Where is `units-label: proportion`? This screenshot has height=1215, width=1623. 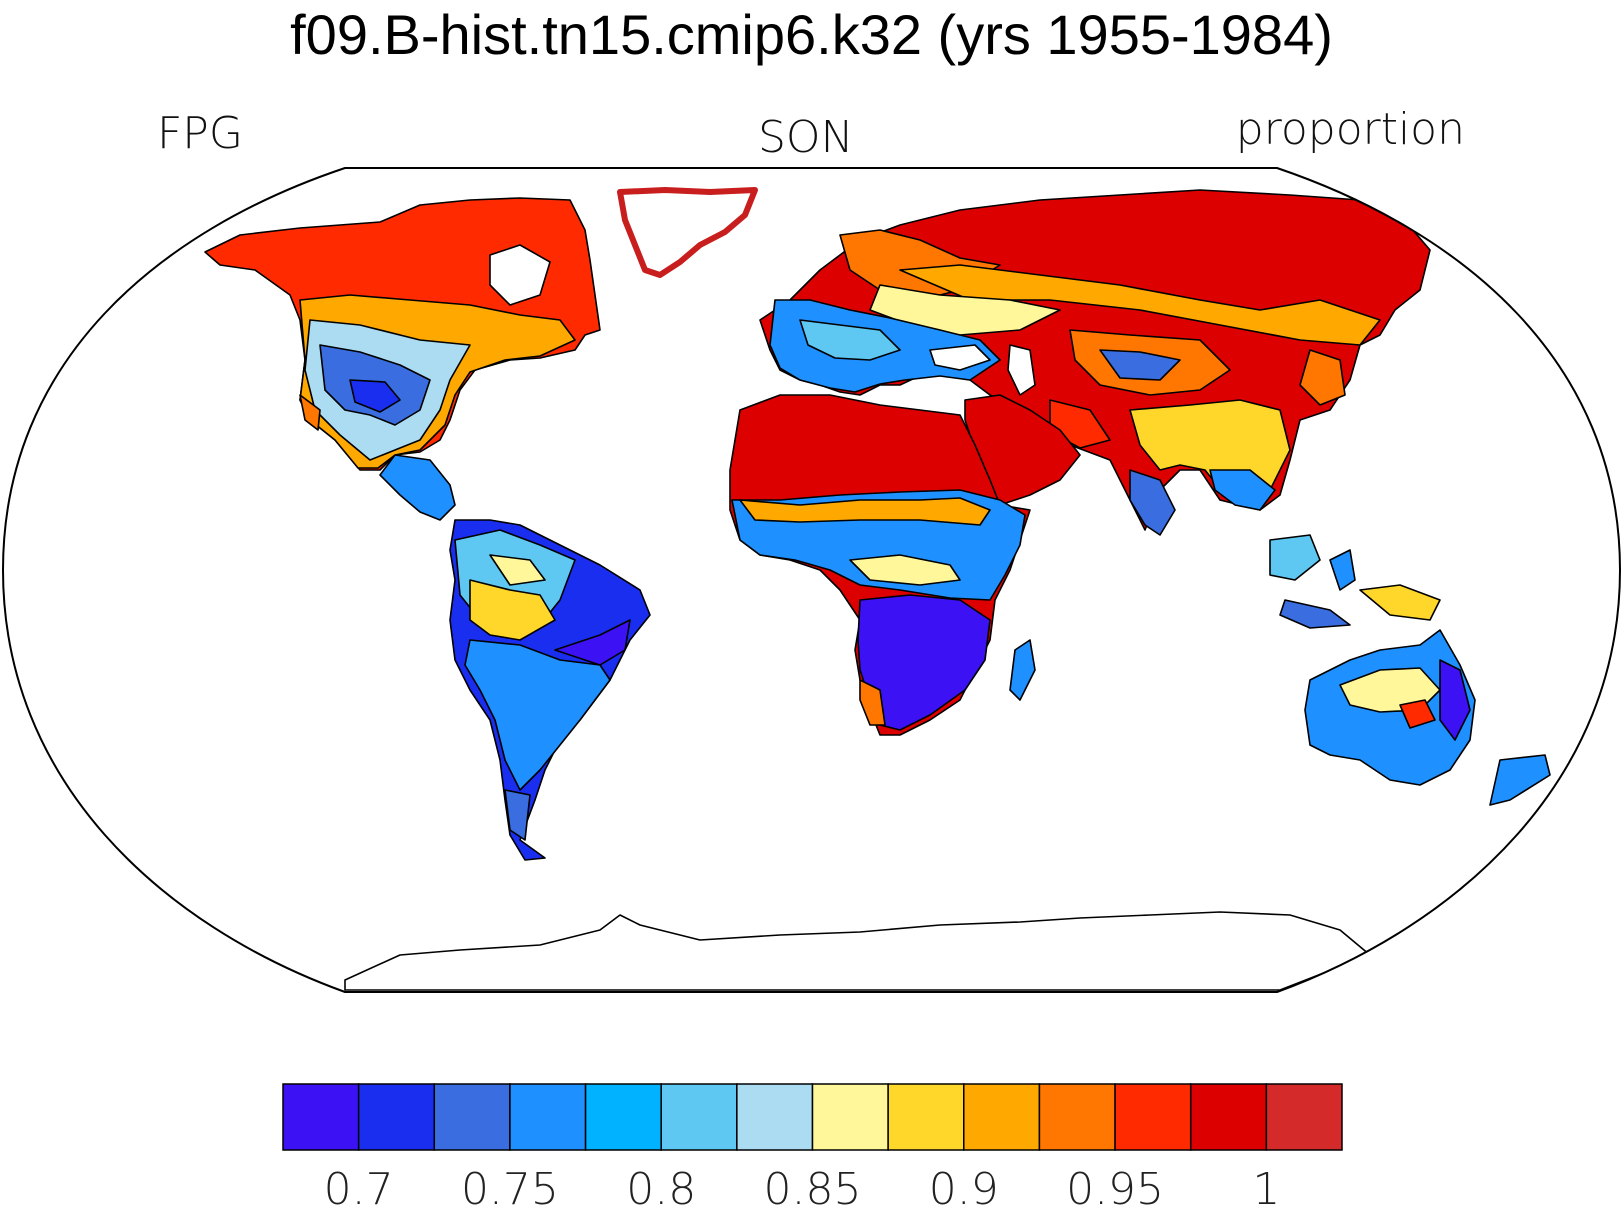 units-label: proportion is located at coordinates (1350, 129).